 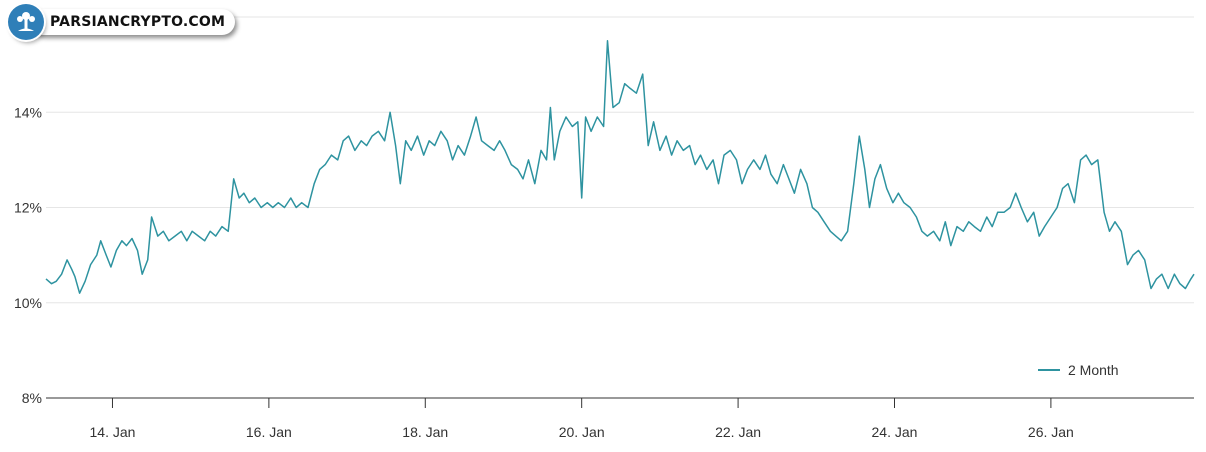 I want to click on x-tick-label: 22. Jan, so click(x=738, y=432).